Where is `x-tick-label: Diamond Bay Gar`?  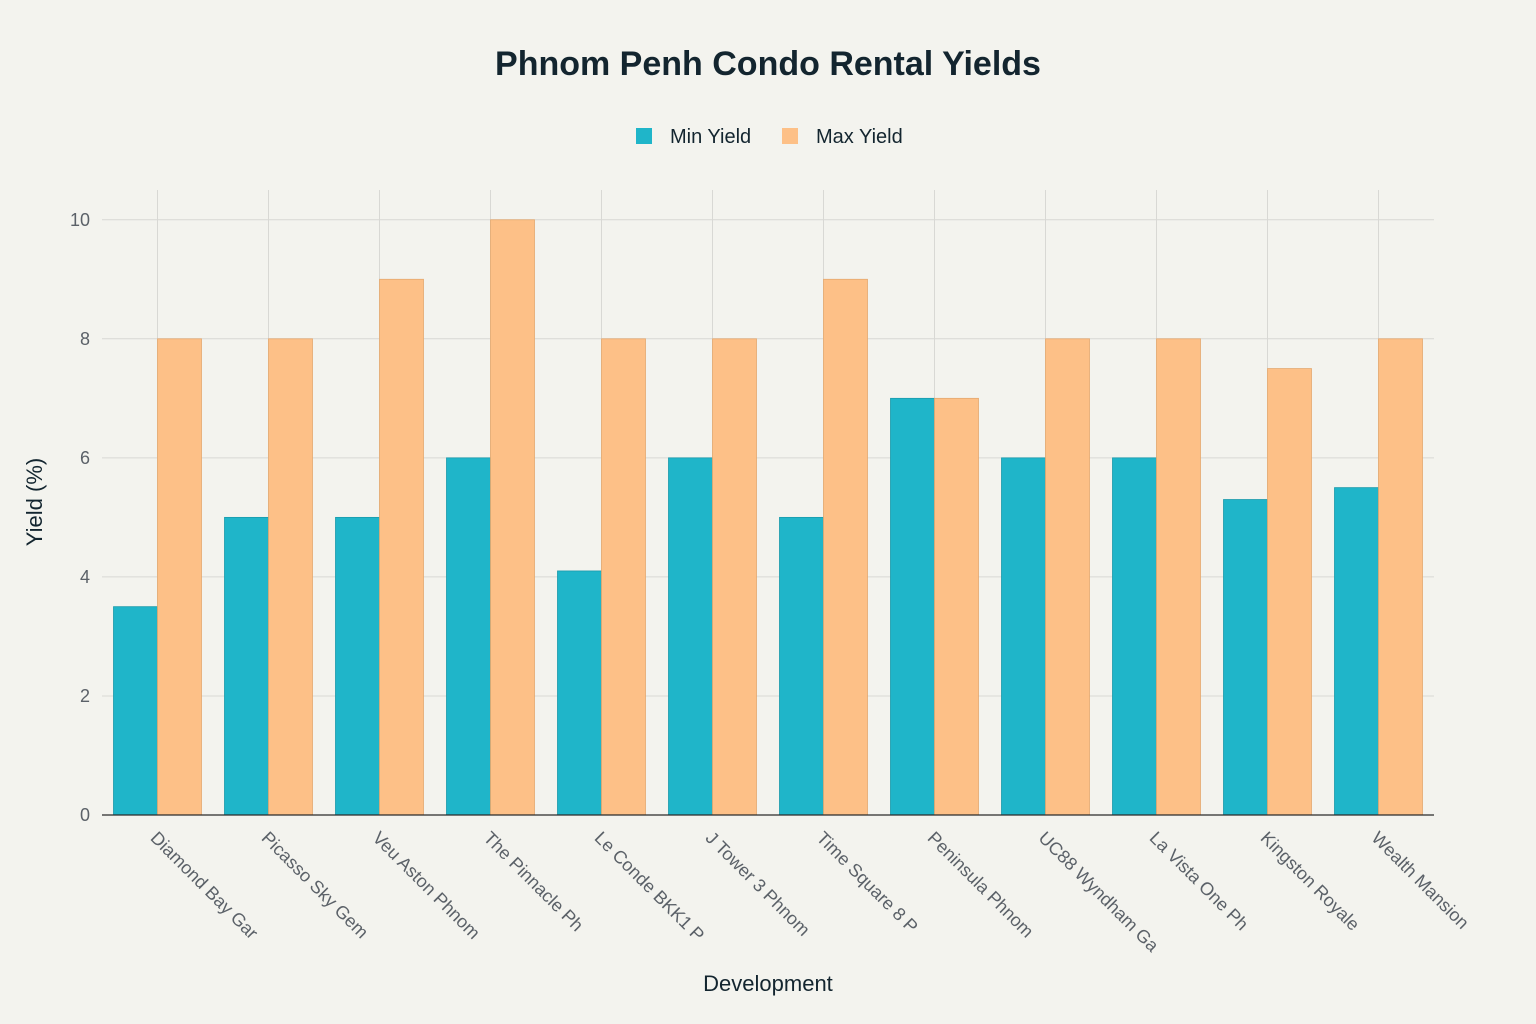
x-tick-label: Diamond Bay Gar is located at coordinates (204, 885).